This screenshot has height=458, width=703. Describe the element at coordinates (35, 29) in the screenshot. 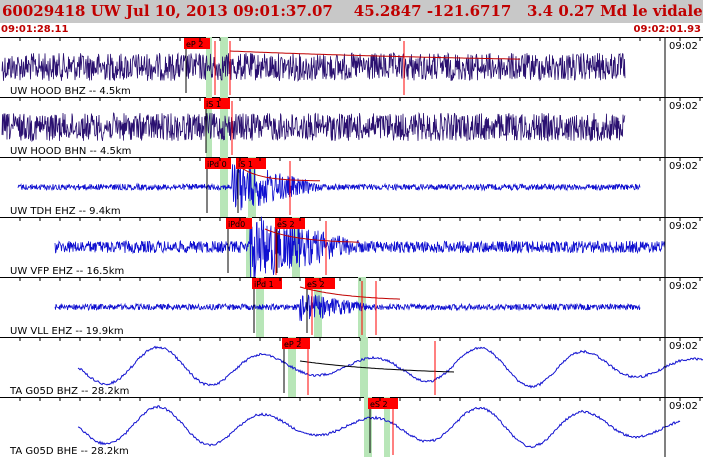

I see `start-time-label: 09:01:28.11` at that location.